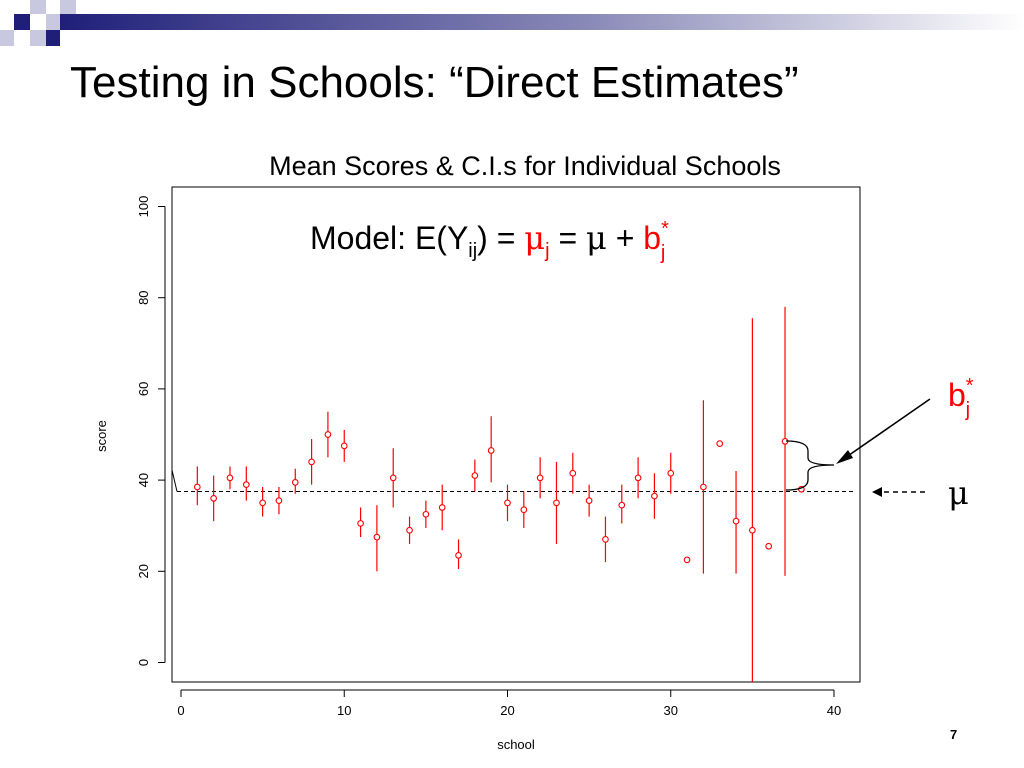  What do you see at coordinates (970, 386) in the screenshot?
I see `bstar-side-star: *` at bounding box center [970, 386].